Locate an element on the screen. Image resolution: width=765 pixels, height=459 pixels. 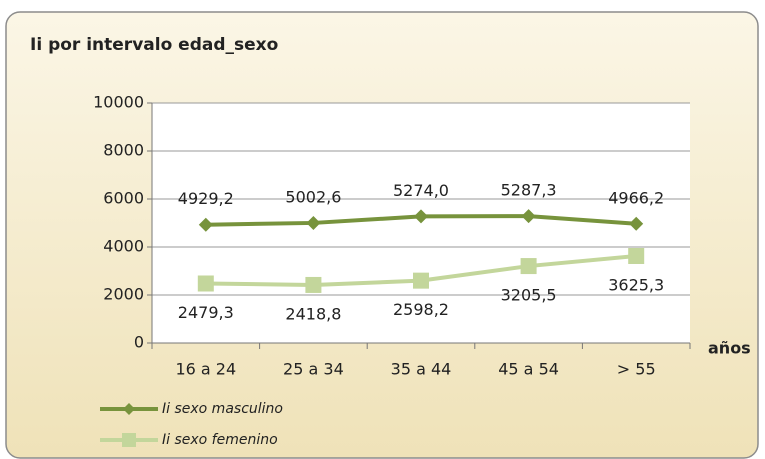
y-tick-label: 6000 is located at coordinates (123, 198).